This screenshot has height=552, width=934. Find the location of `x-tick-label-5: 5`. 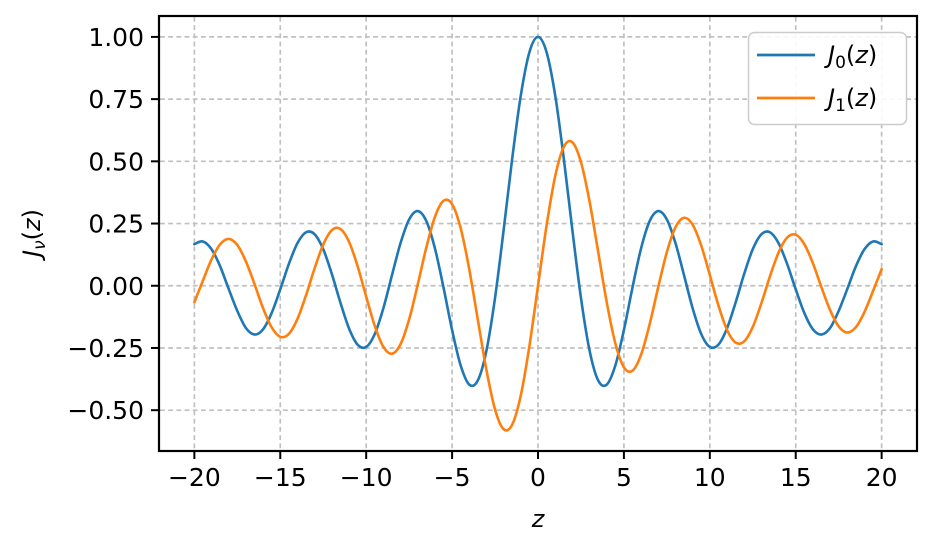

x-tick-label-5: 5 is located at coordinates (624, 477).